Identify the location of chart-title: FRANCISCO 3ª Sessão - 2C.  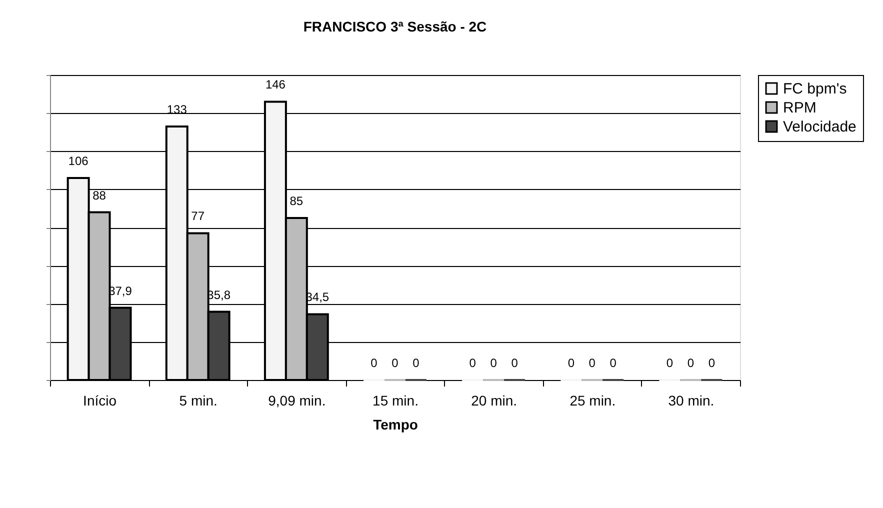
(395, 26).